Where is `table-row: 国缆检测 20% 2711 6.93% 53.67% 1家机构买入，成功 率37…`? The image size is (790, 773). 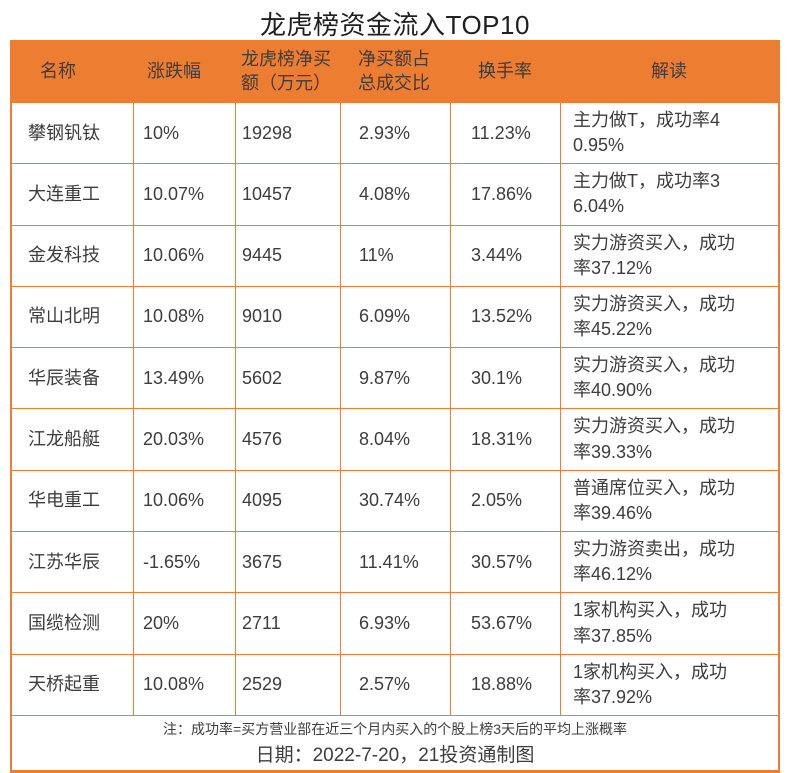 table-row: 国缆检测 20% 2711 6.93% 53.67% 1家机构买入，成功 率37… is located at coordinates (395, 623).